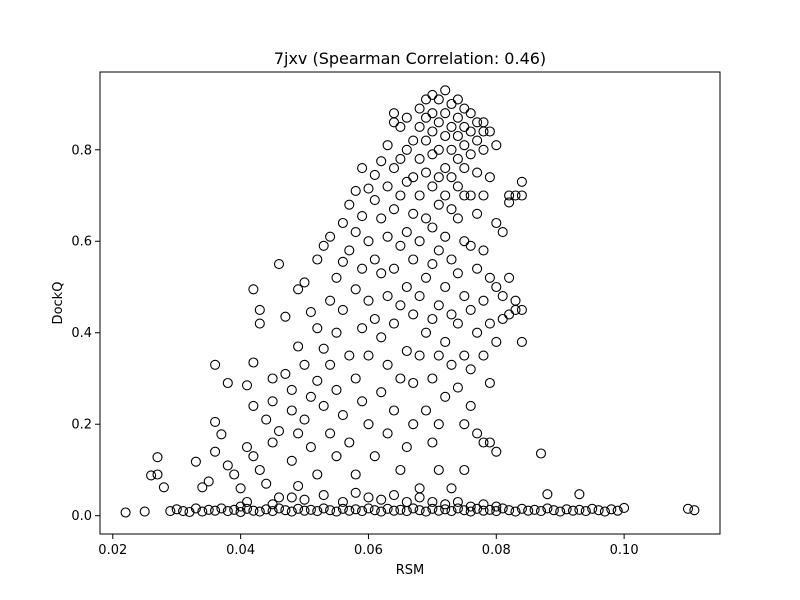 This screenshot has width=800, height=600. Describe the element at coordinates (410, 570) in the screenshot. I see `x-axis-label: RSM` at that location.